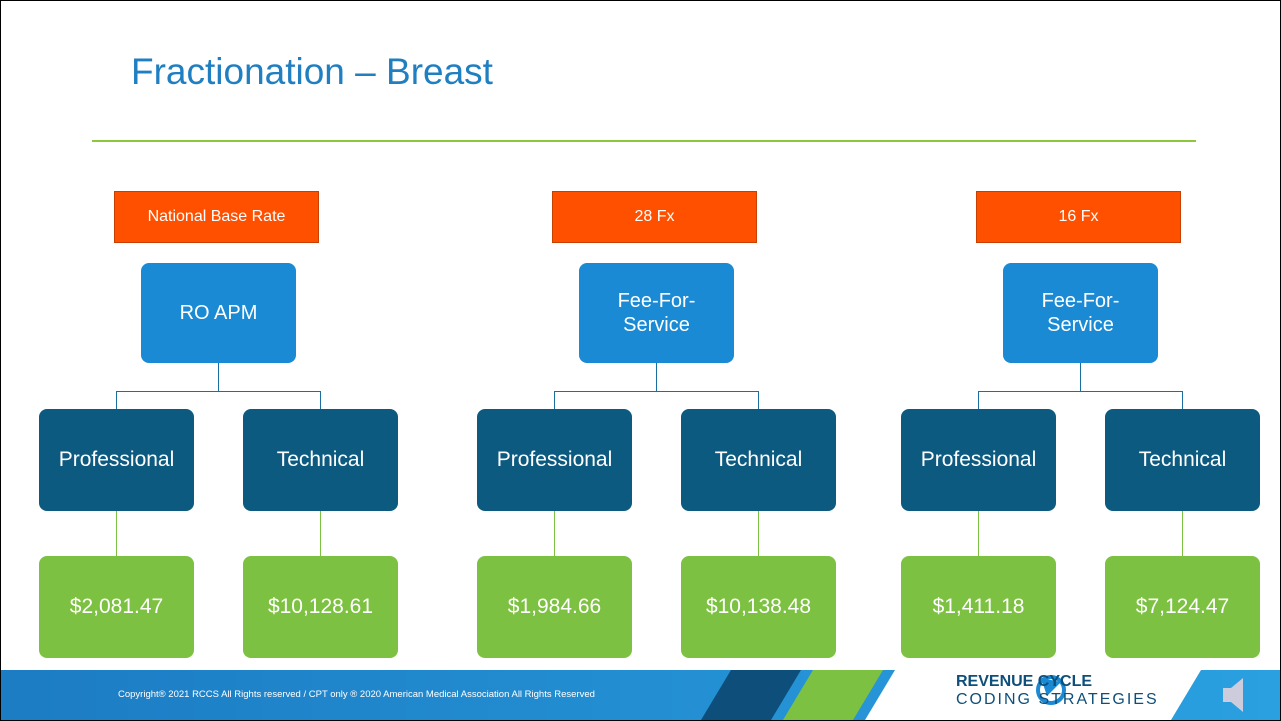 The image size is (1281, 721). I want to click on group-header: 16 Fx, so click(1078, 217).